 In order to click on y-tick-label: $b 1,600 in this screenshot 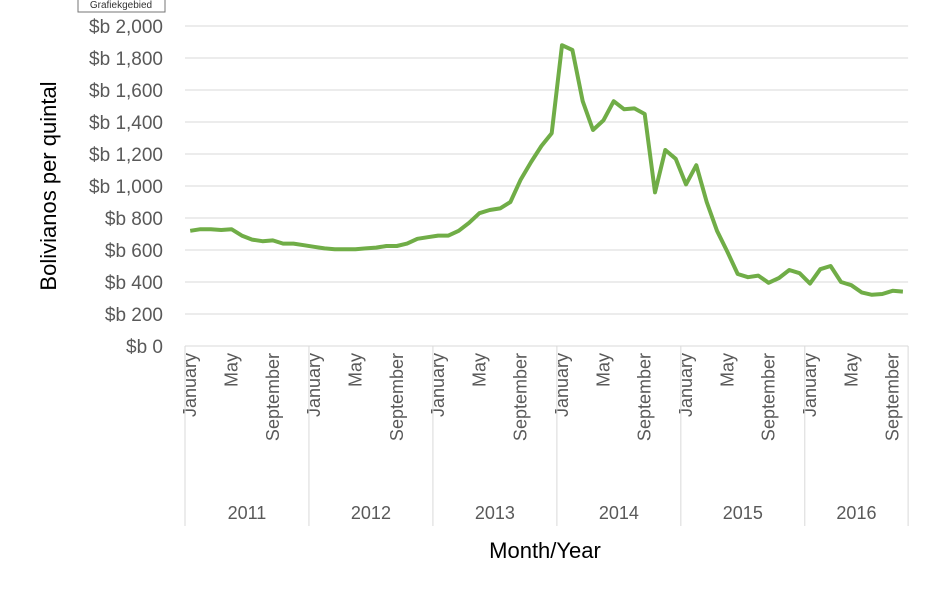, I will do `click(126, 91)`.